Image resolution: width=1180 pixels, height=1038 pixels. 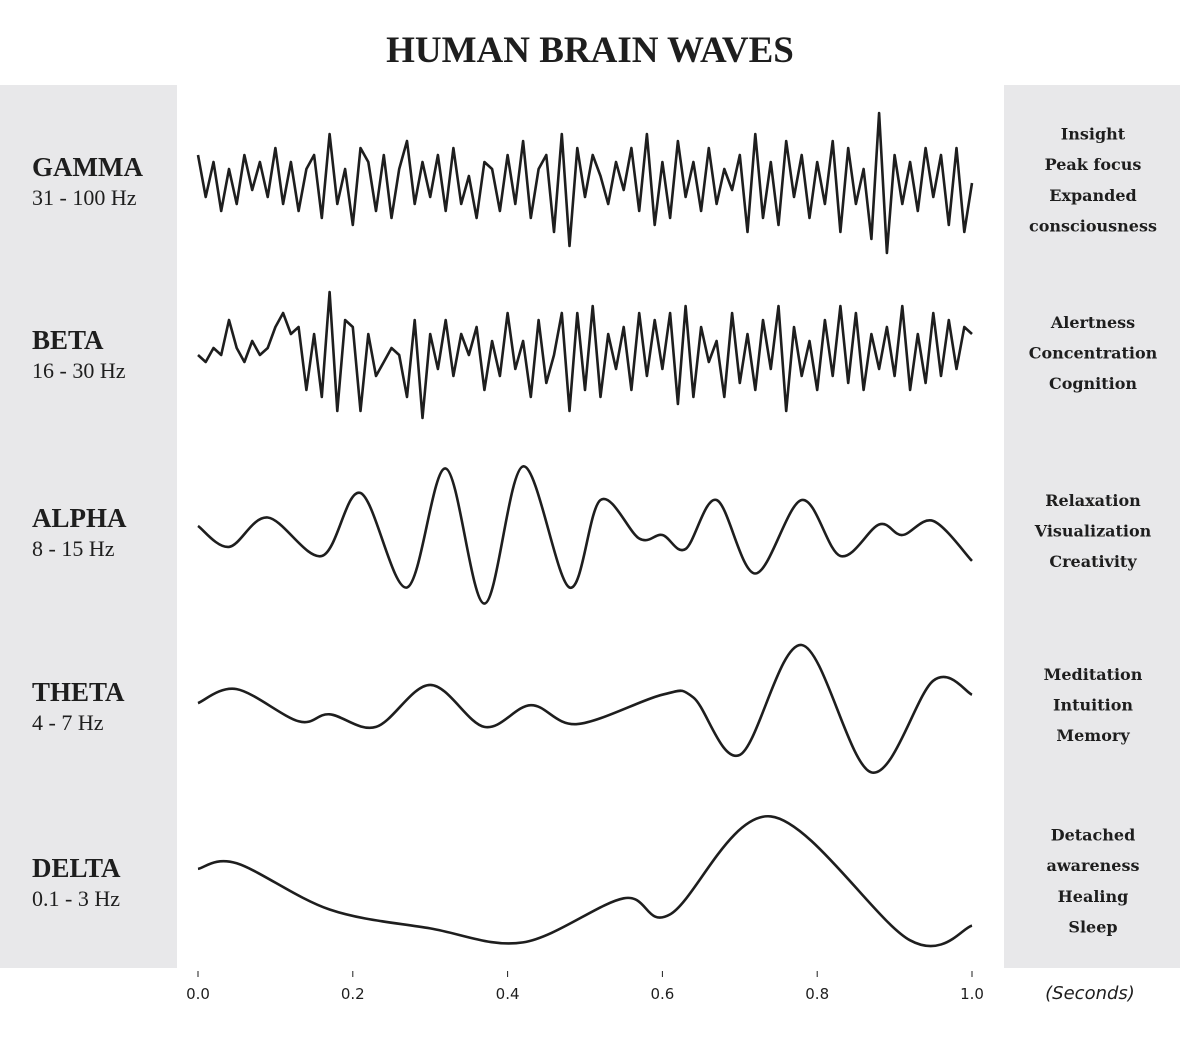 I want to click on band-name: ALPHA, so click(x=79, y=518).